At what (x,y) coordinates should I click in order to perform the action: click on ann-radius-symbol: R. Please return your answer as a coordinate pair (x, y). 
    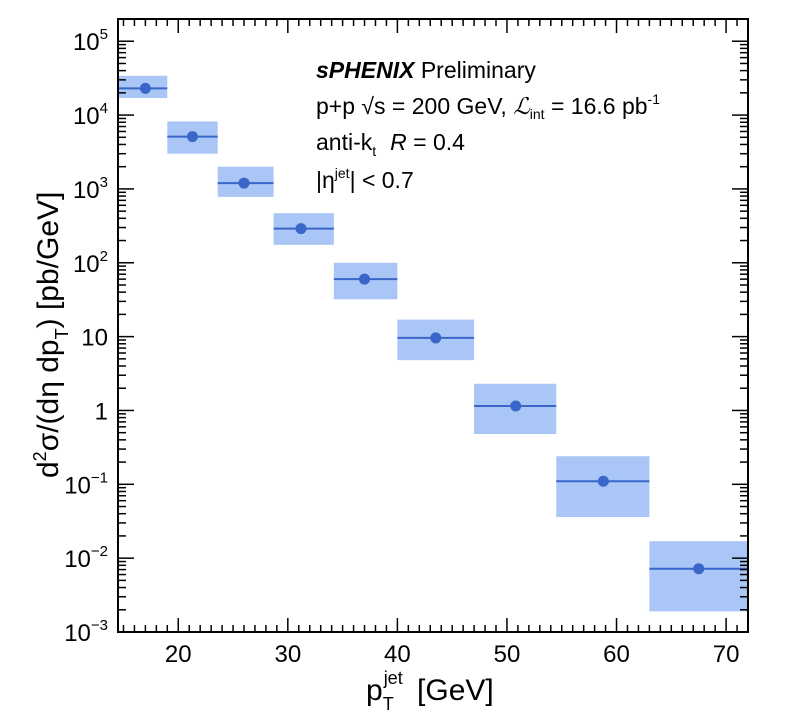
    Looking at the image, I should click on (398, 142).